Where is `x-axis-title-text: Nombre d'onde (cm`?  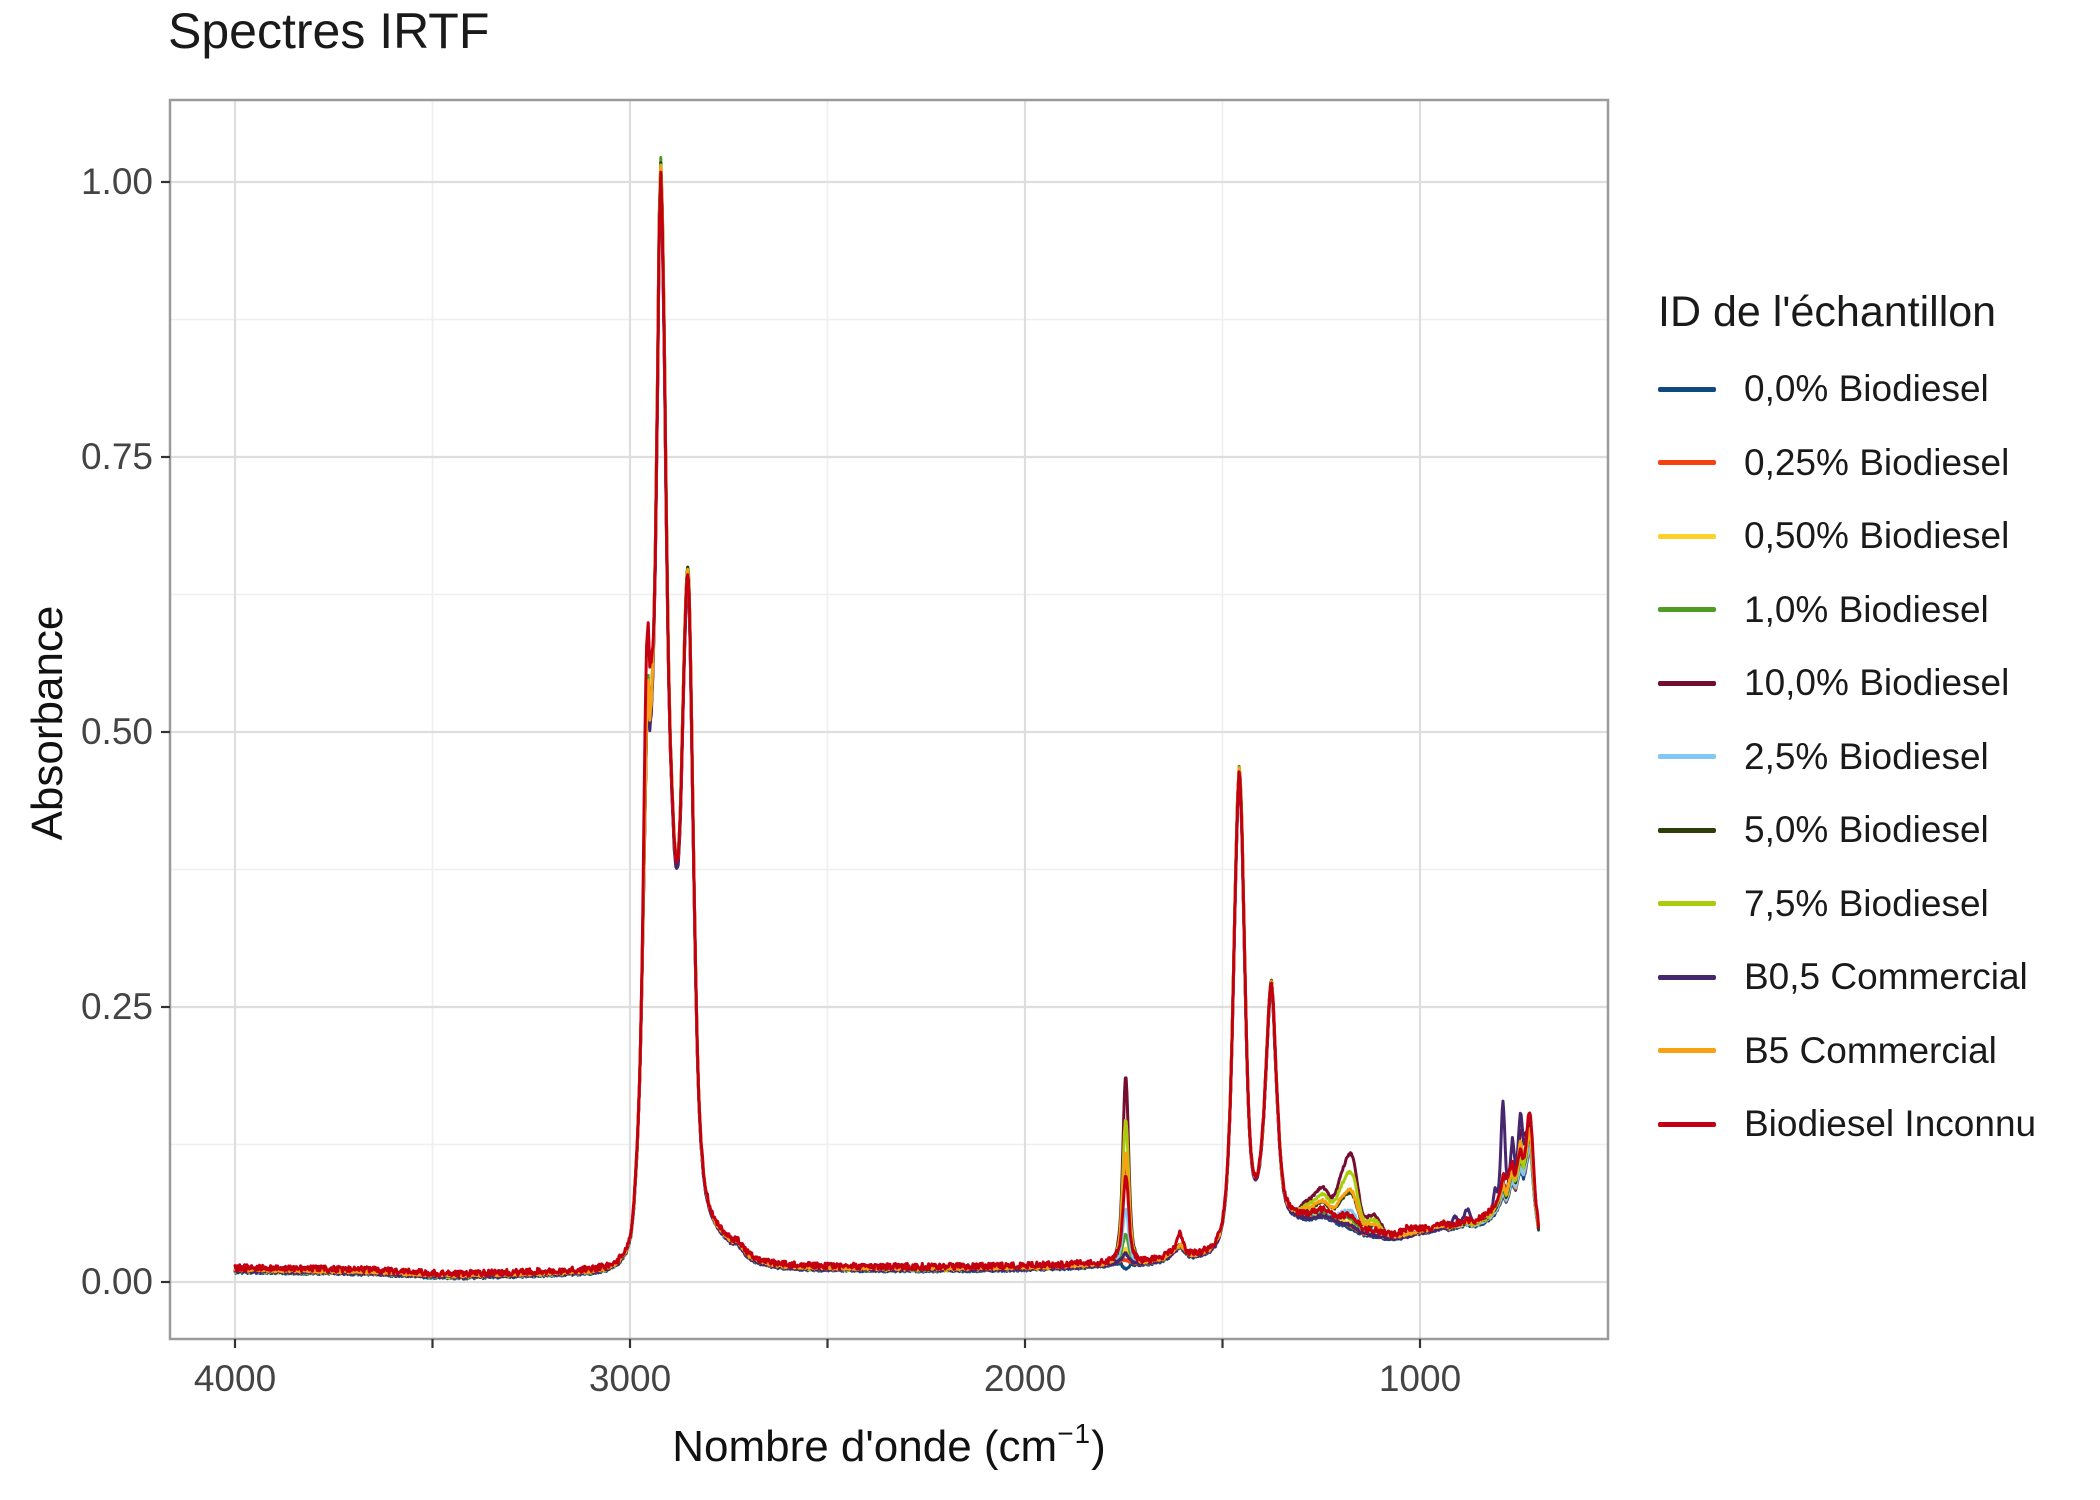 x-axis-title-text: Nombre d'onde (cm is located at coordinates (865, 1446).